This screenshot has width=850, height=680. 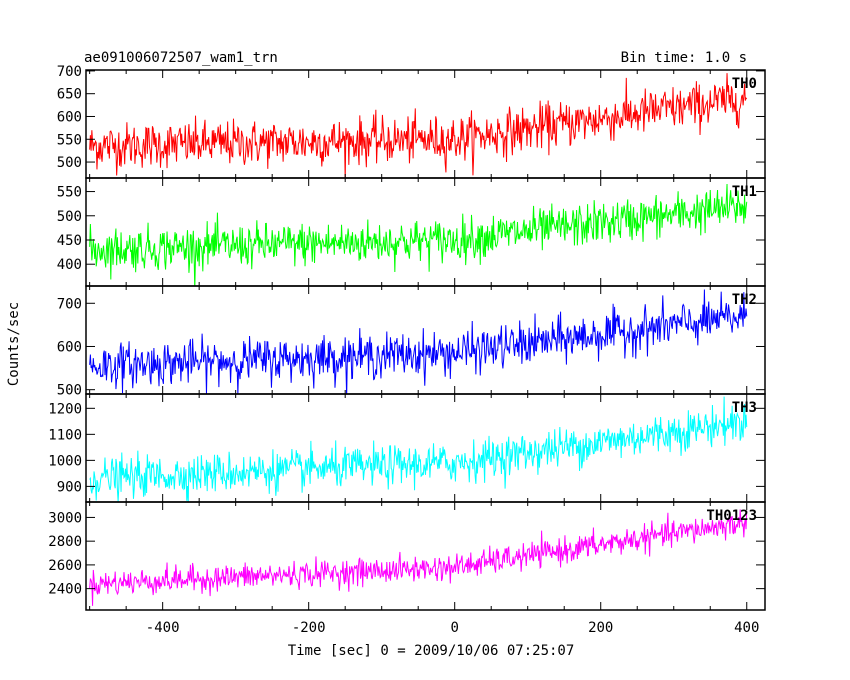 What do you see at coordinates (65, 409) in the screenshot?
I see `y-tick-label: 1200` at bounding box center [65, 409].